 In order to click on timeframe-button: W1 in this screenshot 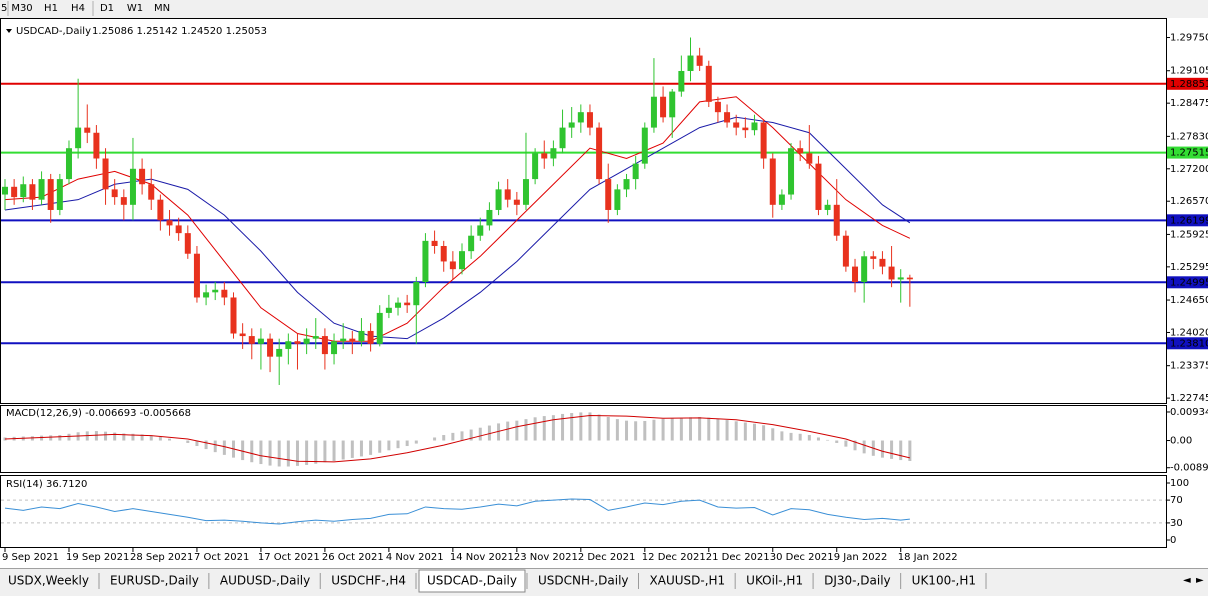, I will do `click(135, 8)`.